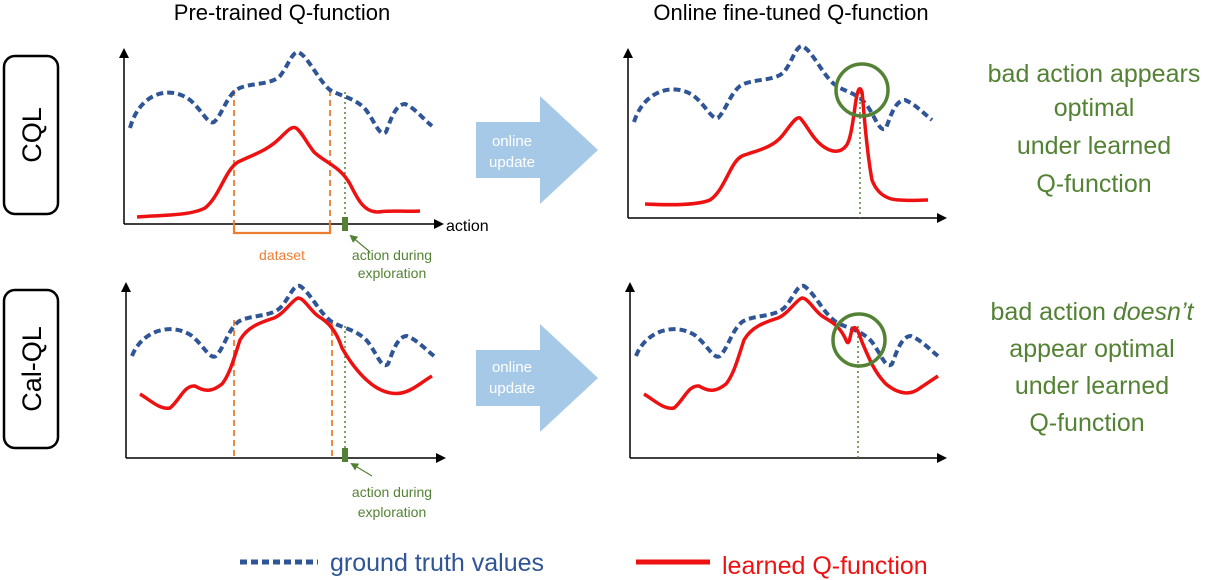  Describe the element at coordinates (584, 564) in the screenshot. I see `legend: ground truth values learned Q-function` at that location.